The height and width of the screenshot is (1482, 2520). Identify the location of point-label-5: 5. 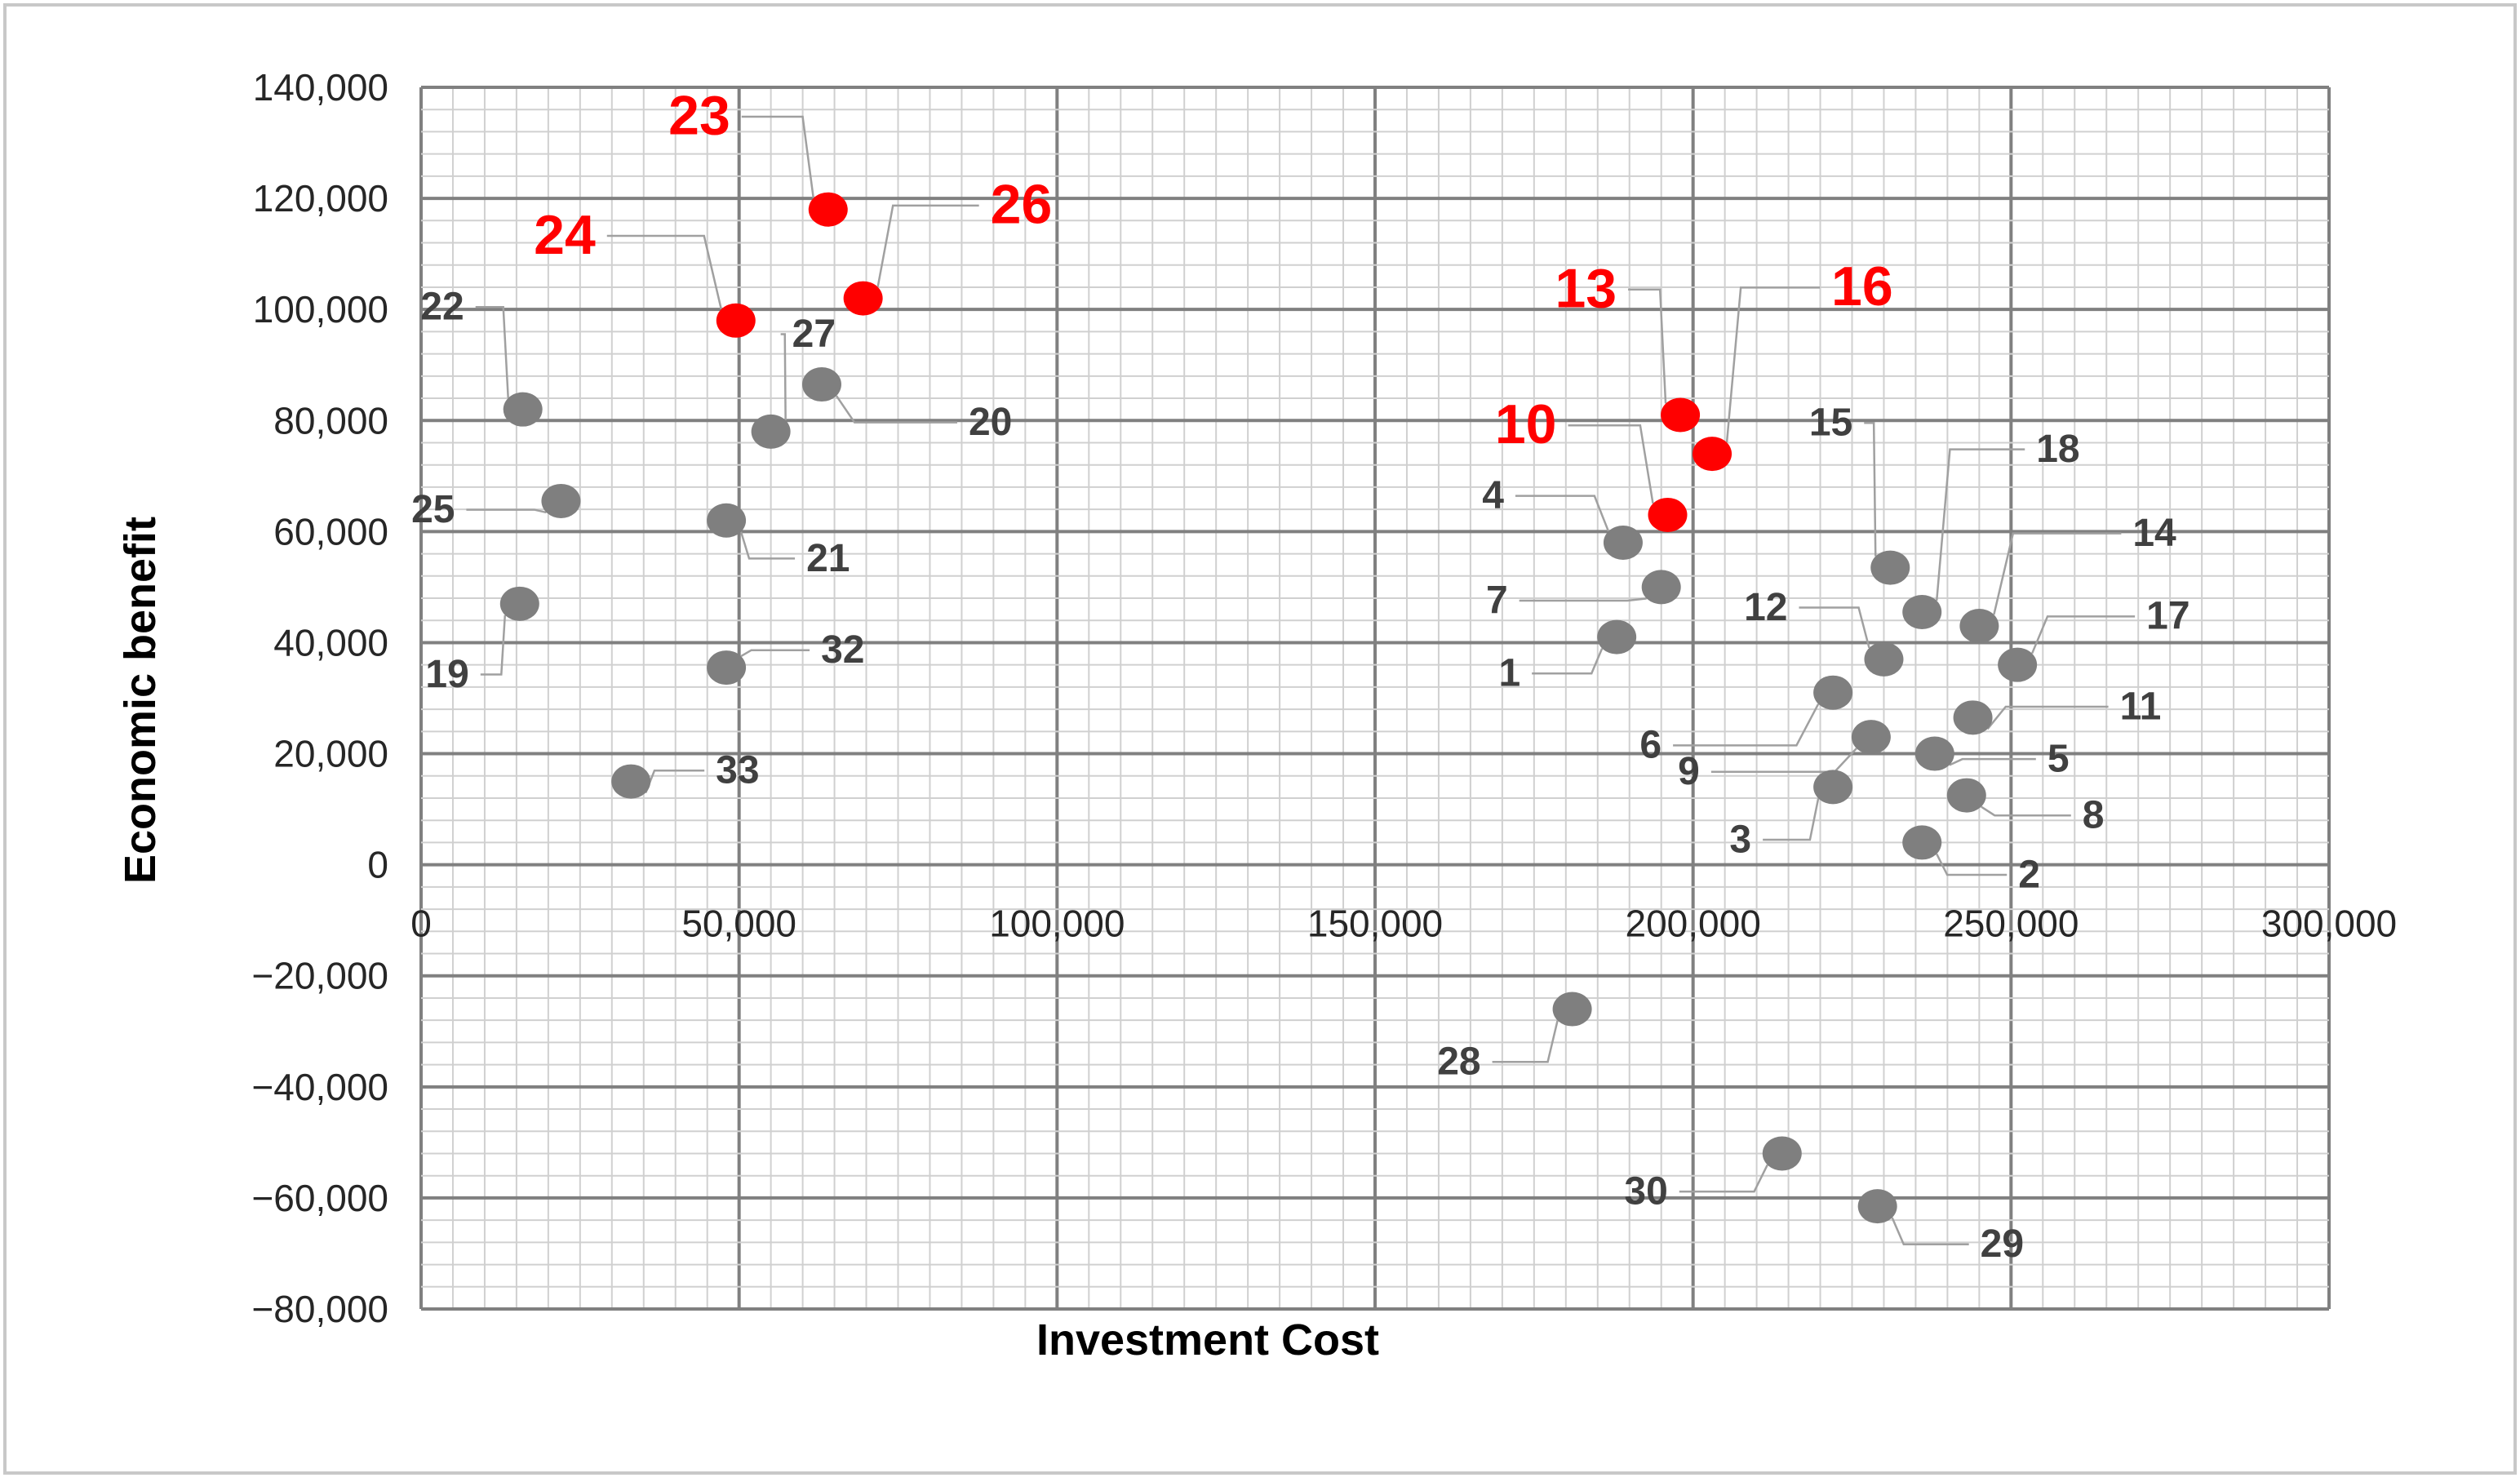
(2059, 759).